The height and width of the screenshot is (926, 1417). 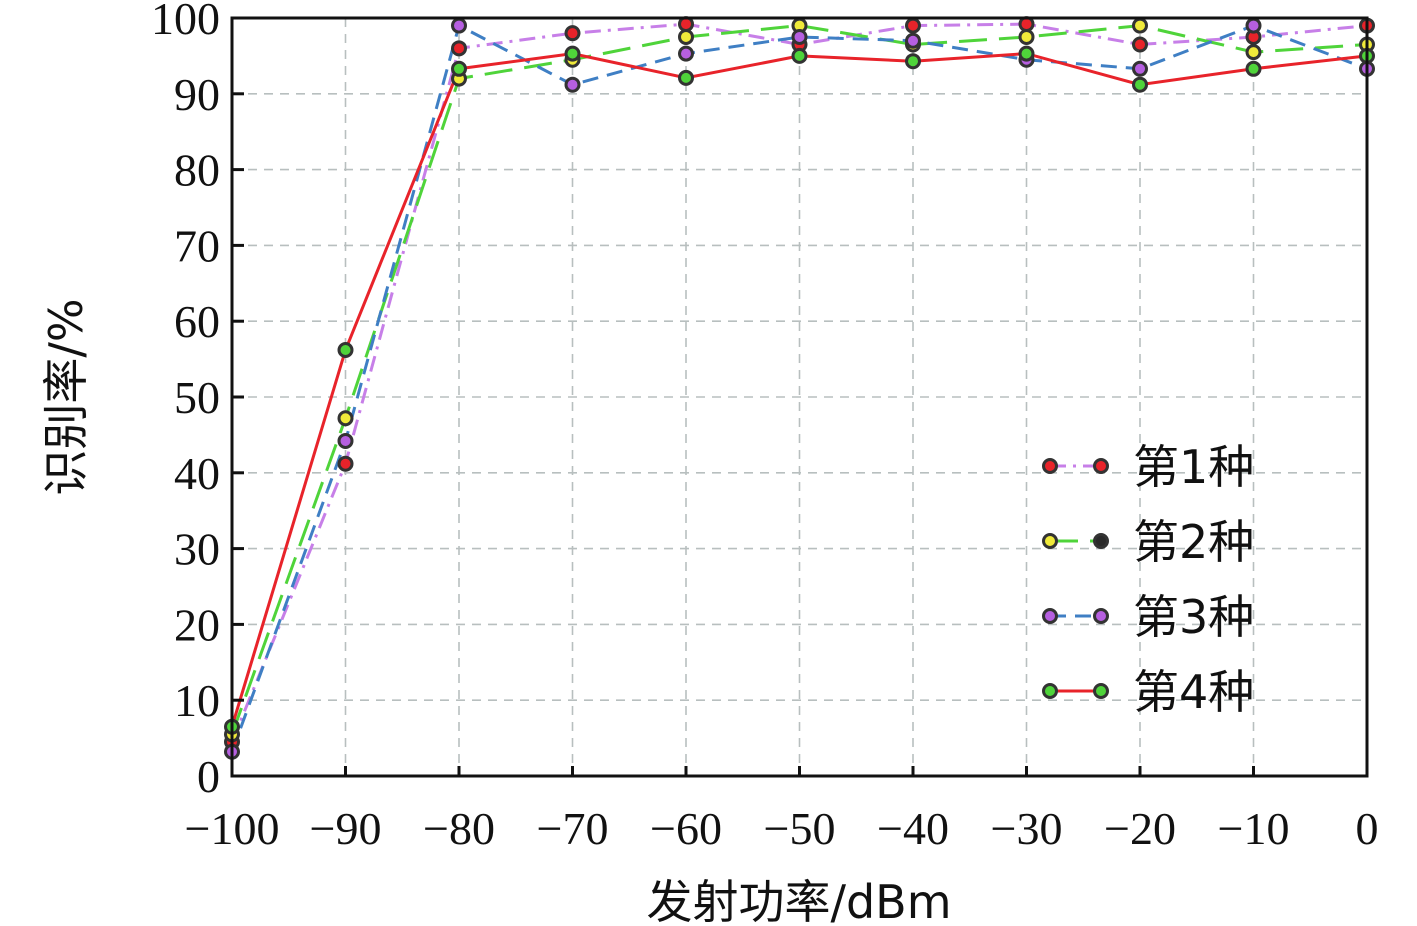 I want to click on x-tick-label: −60, so click(x=686, y=828).